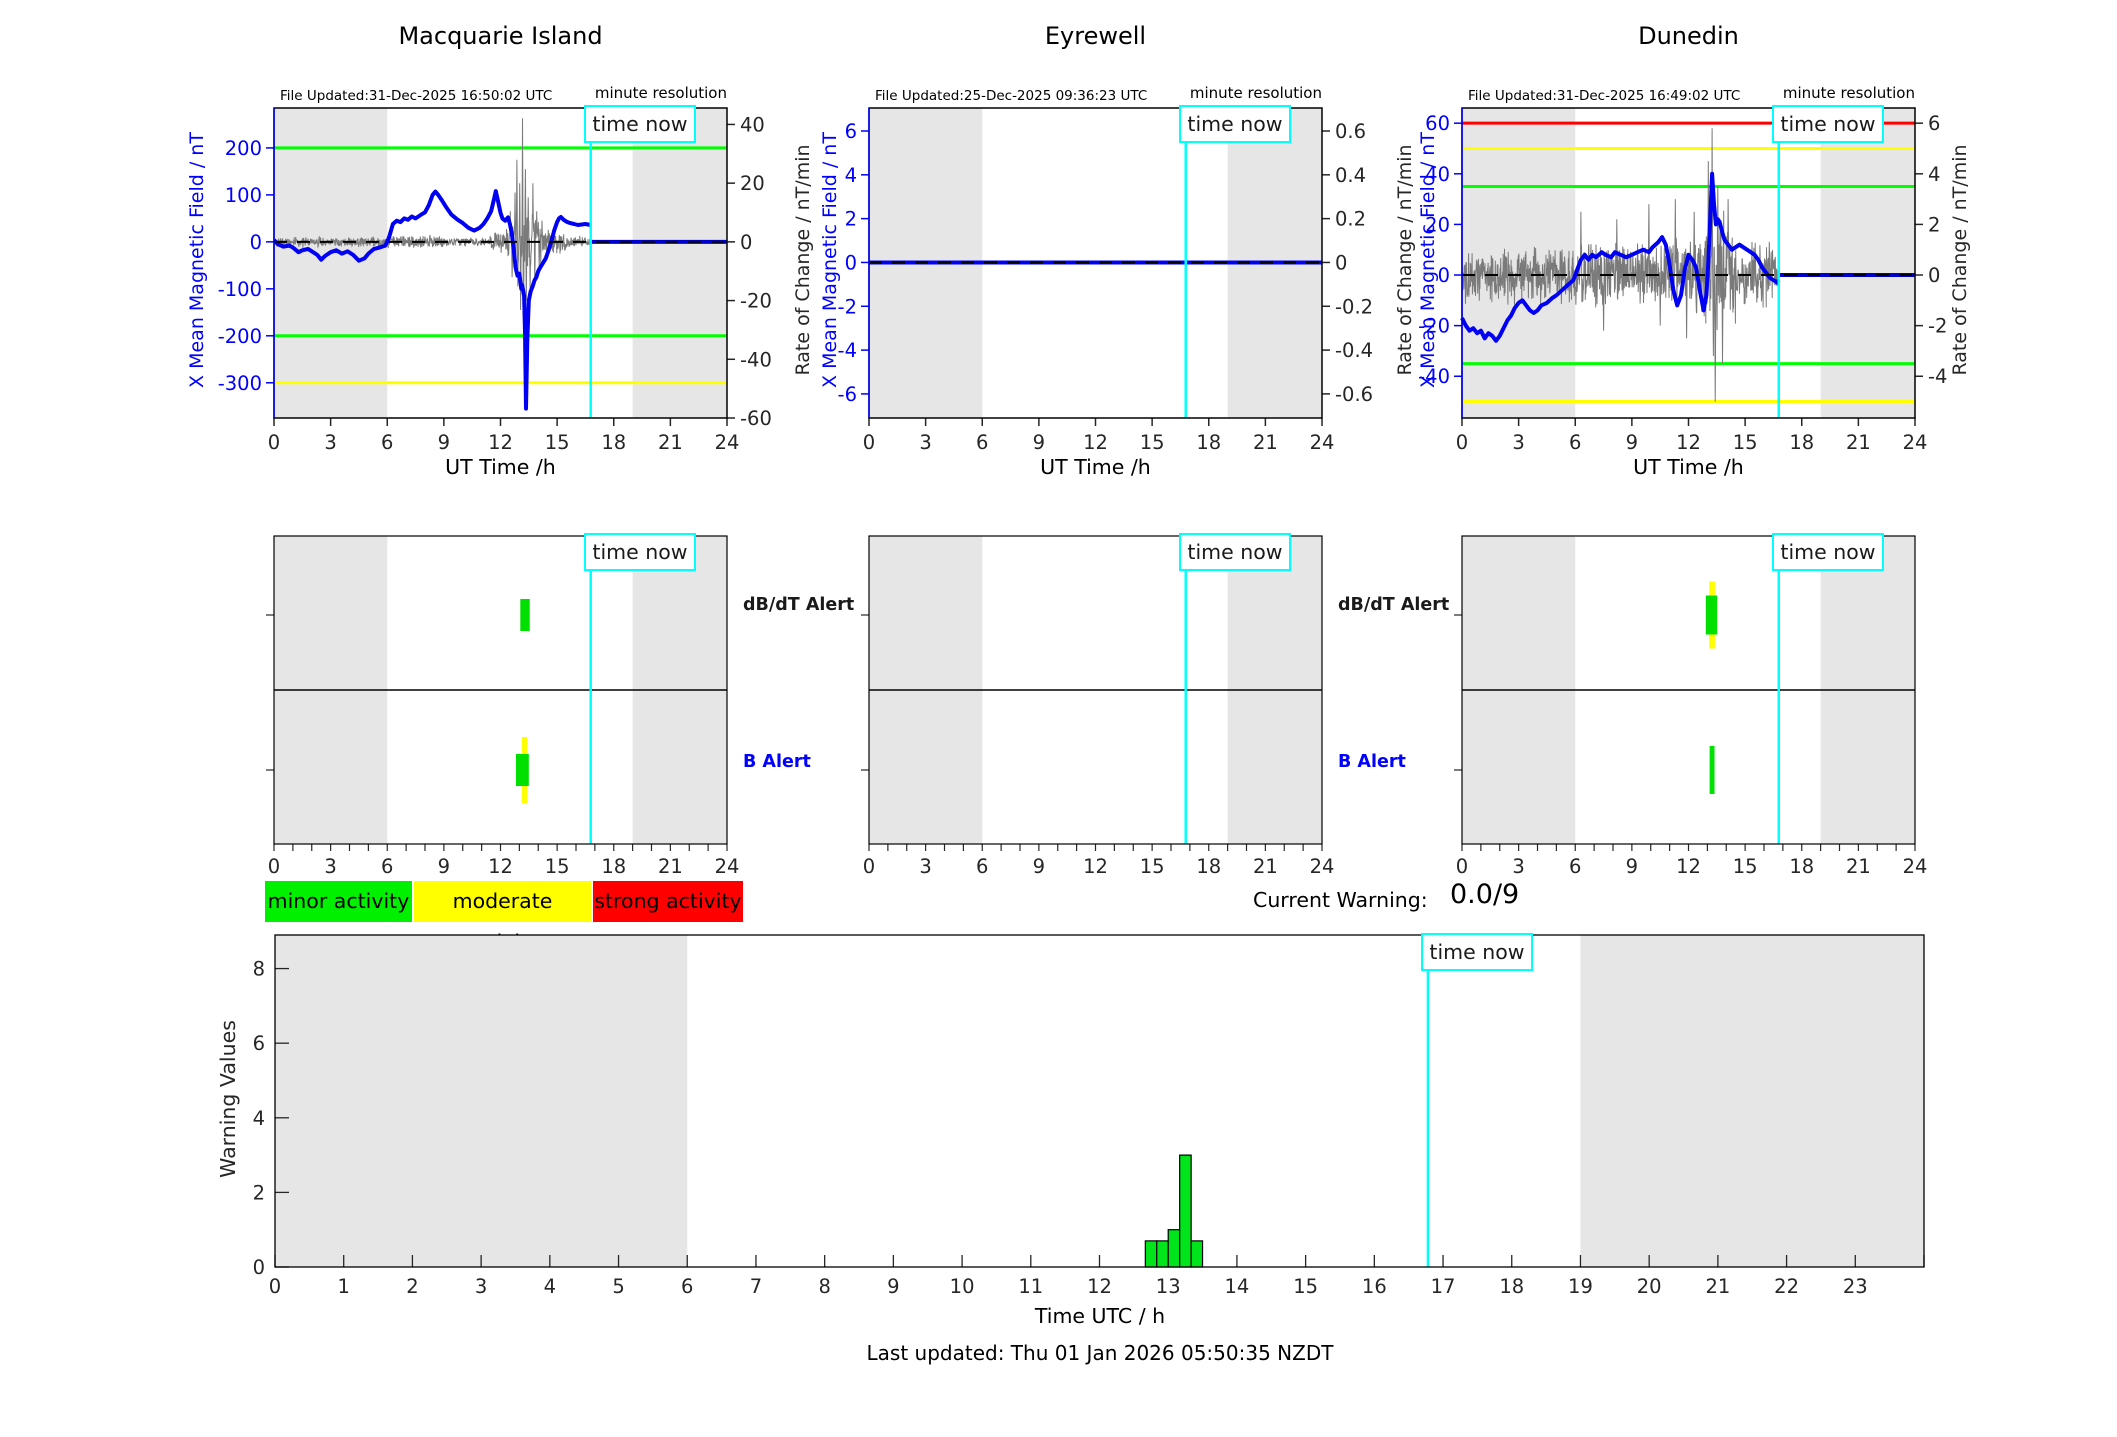 This screenshot has height=1437, width=2117. What do you see at coordinates (1937, 376) in the screenshot?
I see `svg-text: -4` at bounding box center [1937, 376].